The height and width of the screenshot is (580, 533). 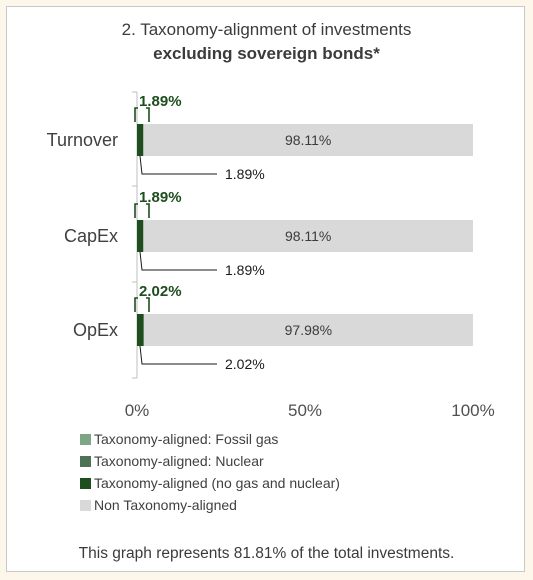 I want to click on chart-title: 2. Taxonomy-alignment of investments, so click(x=266, y=29).